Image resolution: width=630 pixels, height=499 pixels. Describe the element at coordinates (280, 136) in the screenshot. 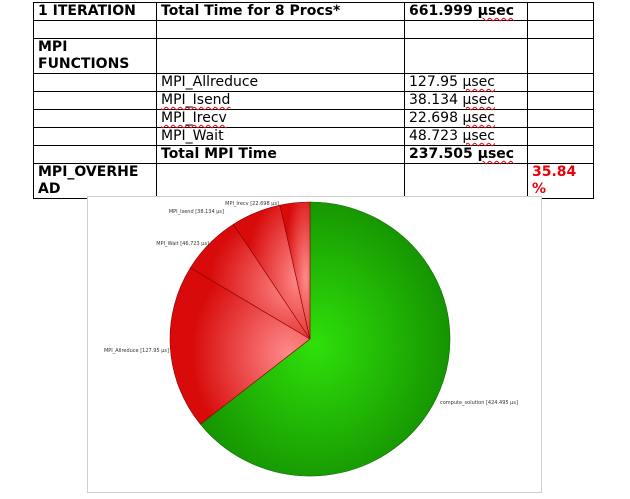

I see `function-name: MPI_Wait` at that location.